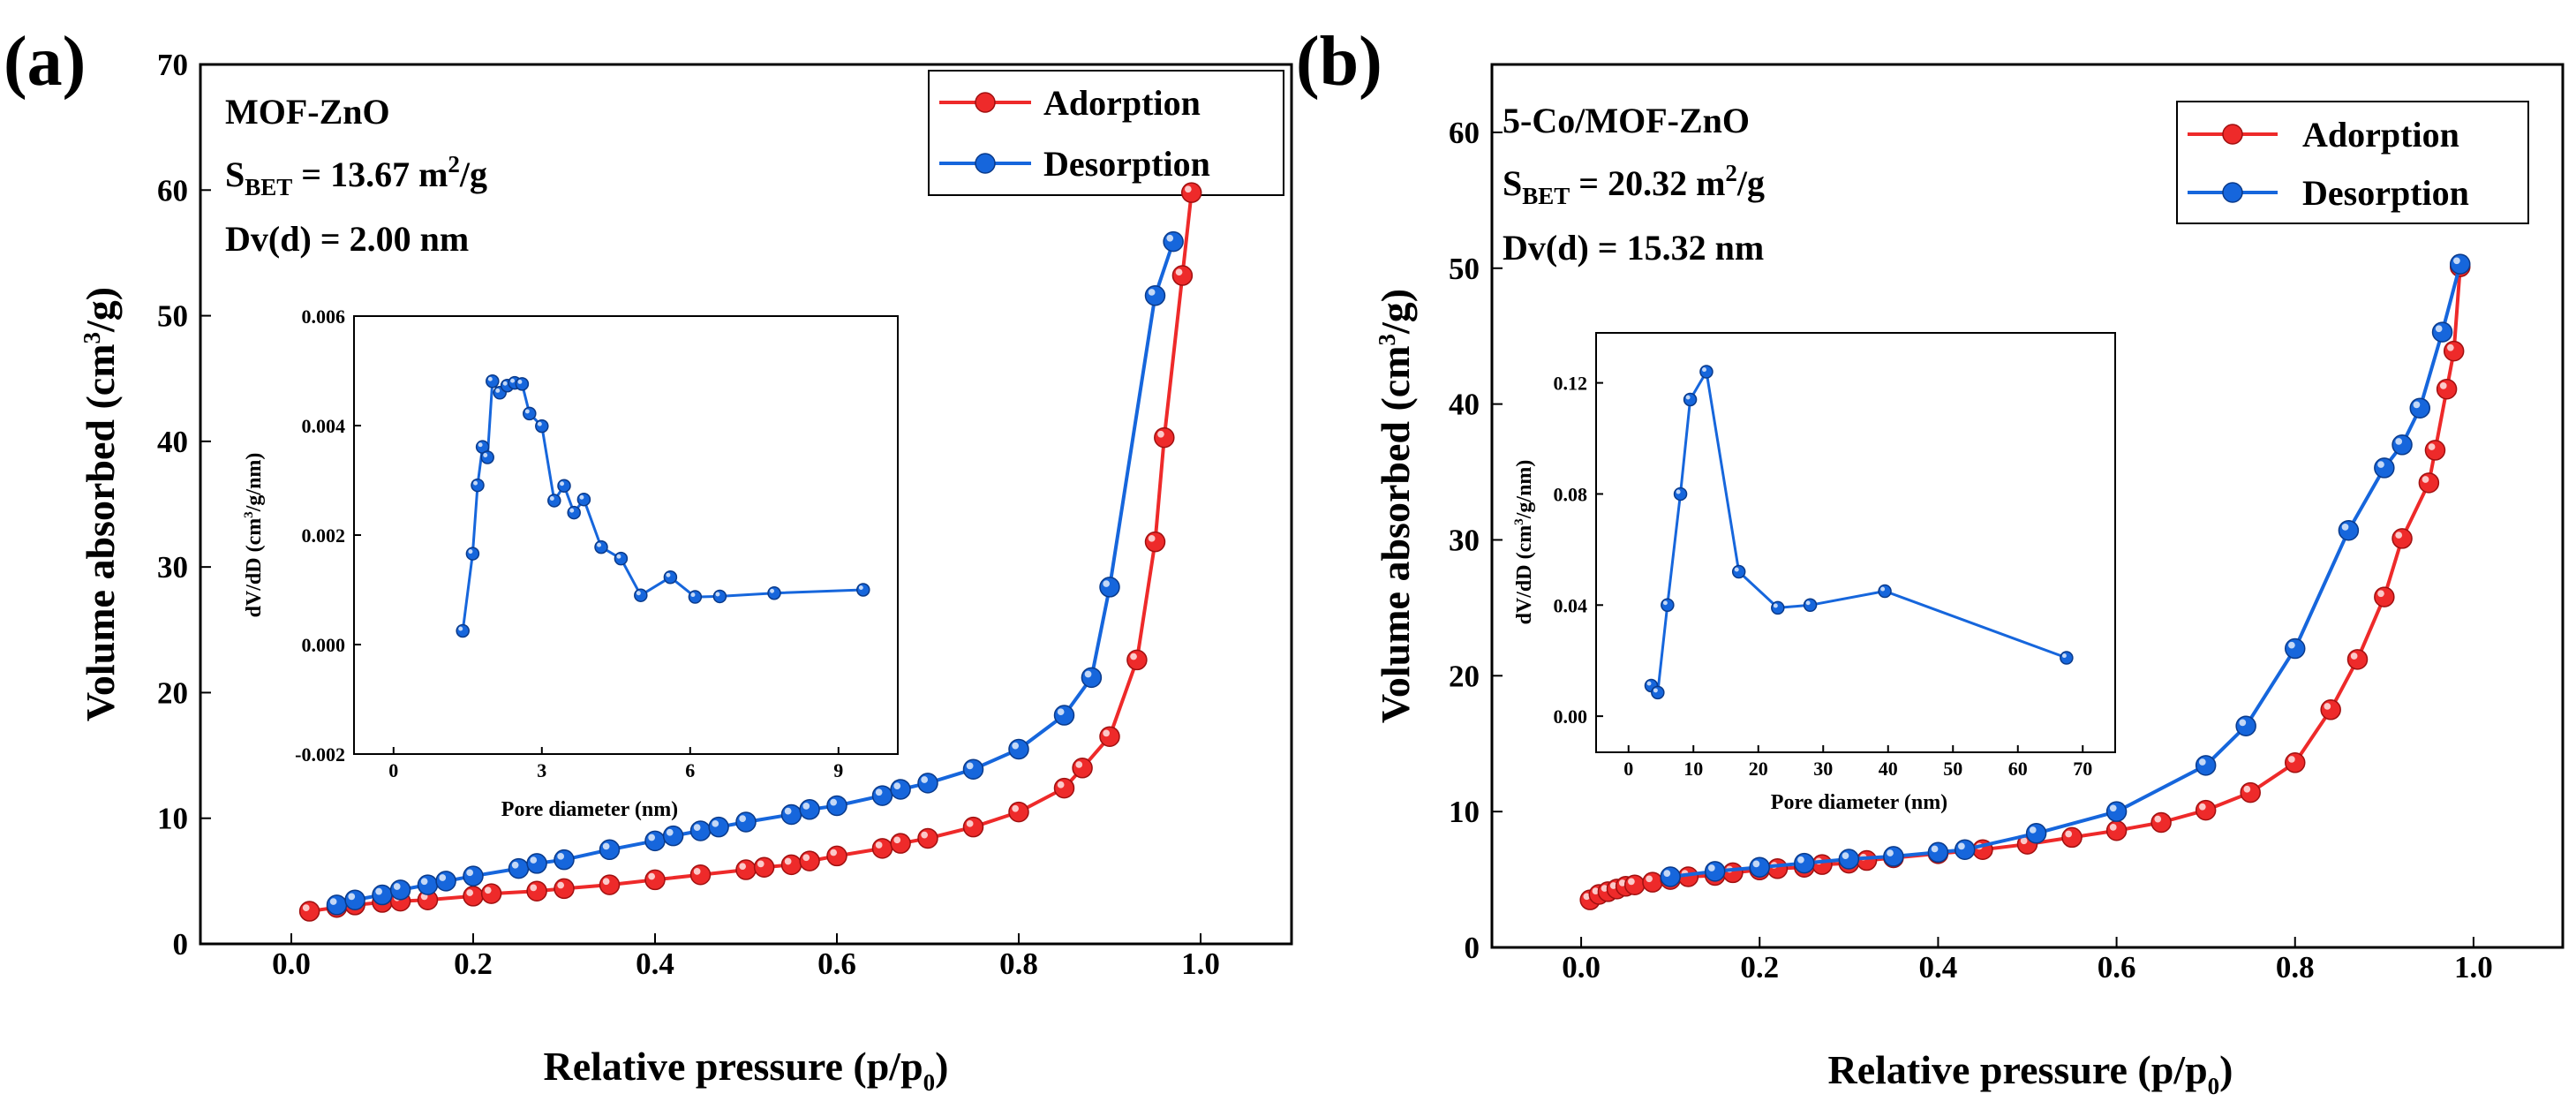 This screenshot has height=1109, width=2576. Describe the element at coordinates (292, 964) in the screenshot. I see `panel-a-x-tick-label: 0.0` at that location.